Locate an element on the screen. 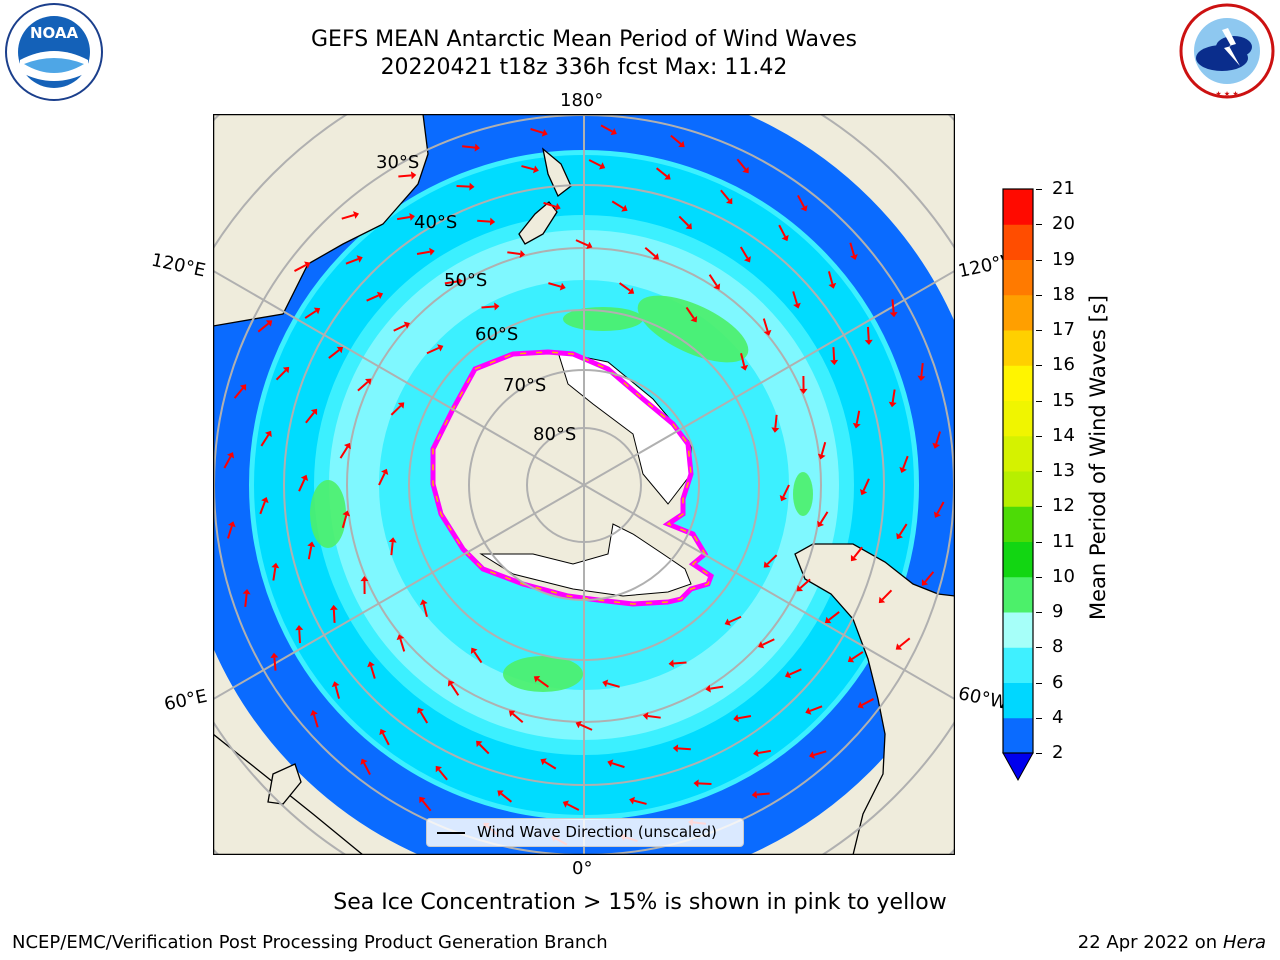 The height and width of the screenshot is (960, 1280). lat-label-50s: 50°S is located at coordinates (466, 280).